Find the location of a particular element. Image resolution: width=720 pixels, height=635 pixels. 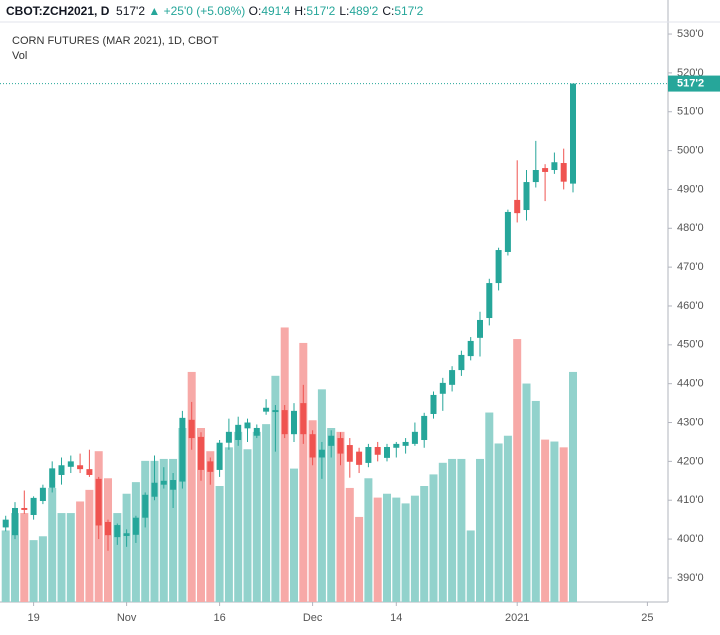

y-tick-label: 530'0 is located at coordinates (690, 34).